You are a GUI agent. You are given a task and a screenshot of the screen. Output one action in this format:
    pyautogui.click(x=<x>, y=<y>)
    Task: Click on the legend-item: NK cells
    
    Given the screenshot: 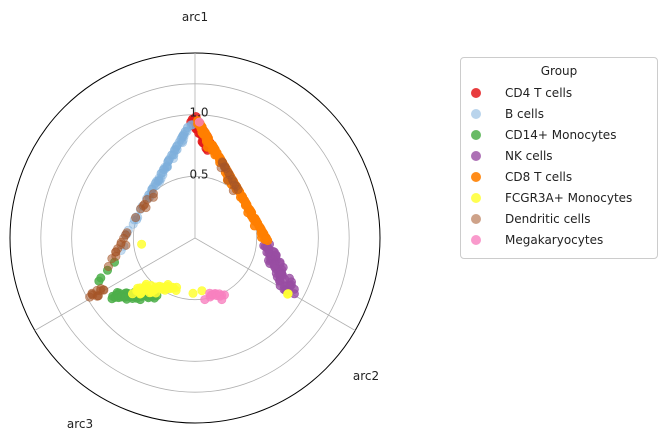 What is the action you would take?
    pyautogui.click(x=512, y=156)
    